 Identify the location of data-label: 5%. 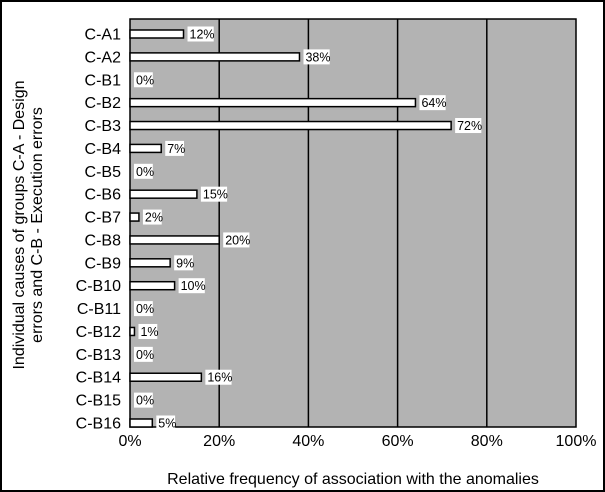
(166, 423).